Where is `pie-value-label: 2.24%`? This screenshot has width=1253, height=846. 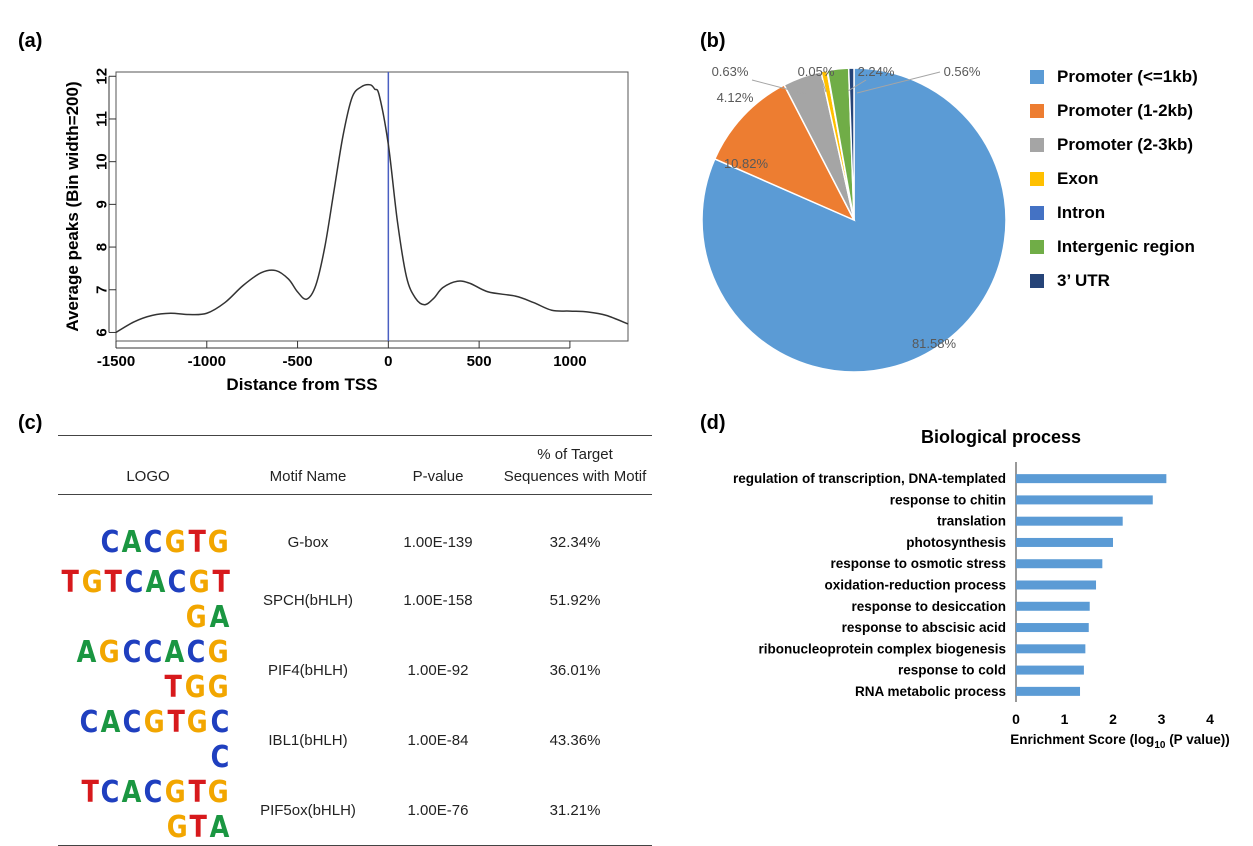
pie-value-label: 2.24% is located at coordinates (876, 71).